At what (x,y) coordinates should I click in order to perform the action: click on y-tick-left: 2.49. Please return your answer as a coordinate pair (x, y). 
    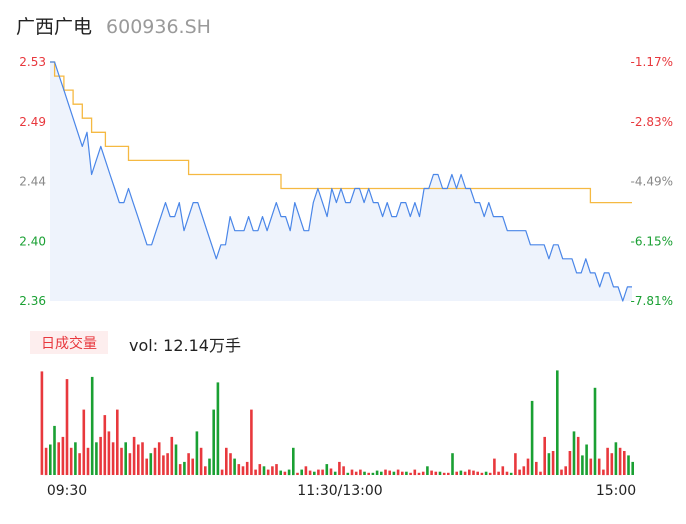
    Looking at the image, I should click on (32, 122).